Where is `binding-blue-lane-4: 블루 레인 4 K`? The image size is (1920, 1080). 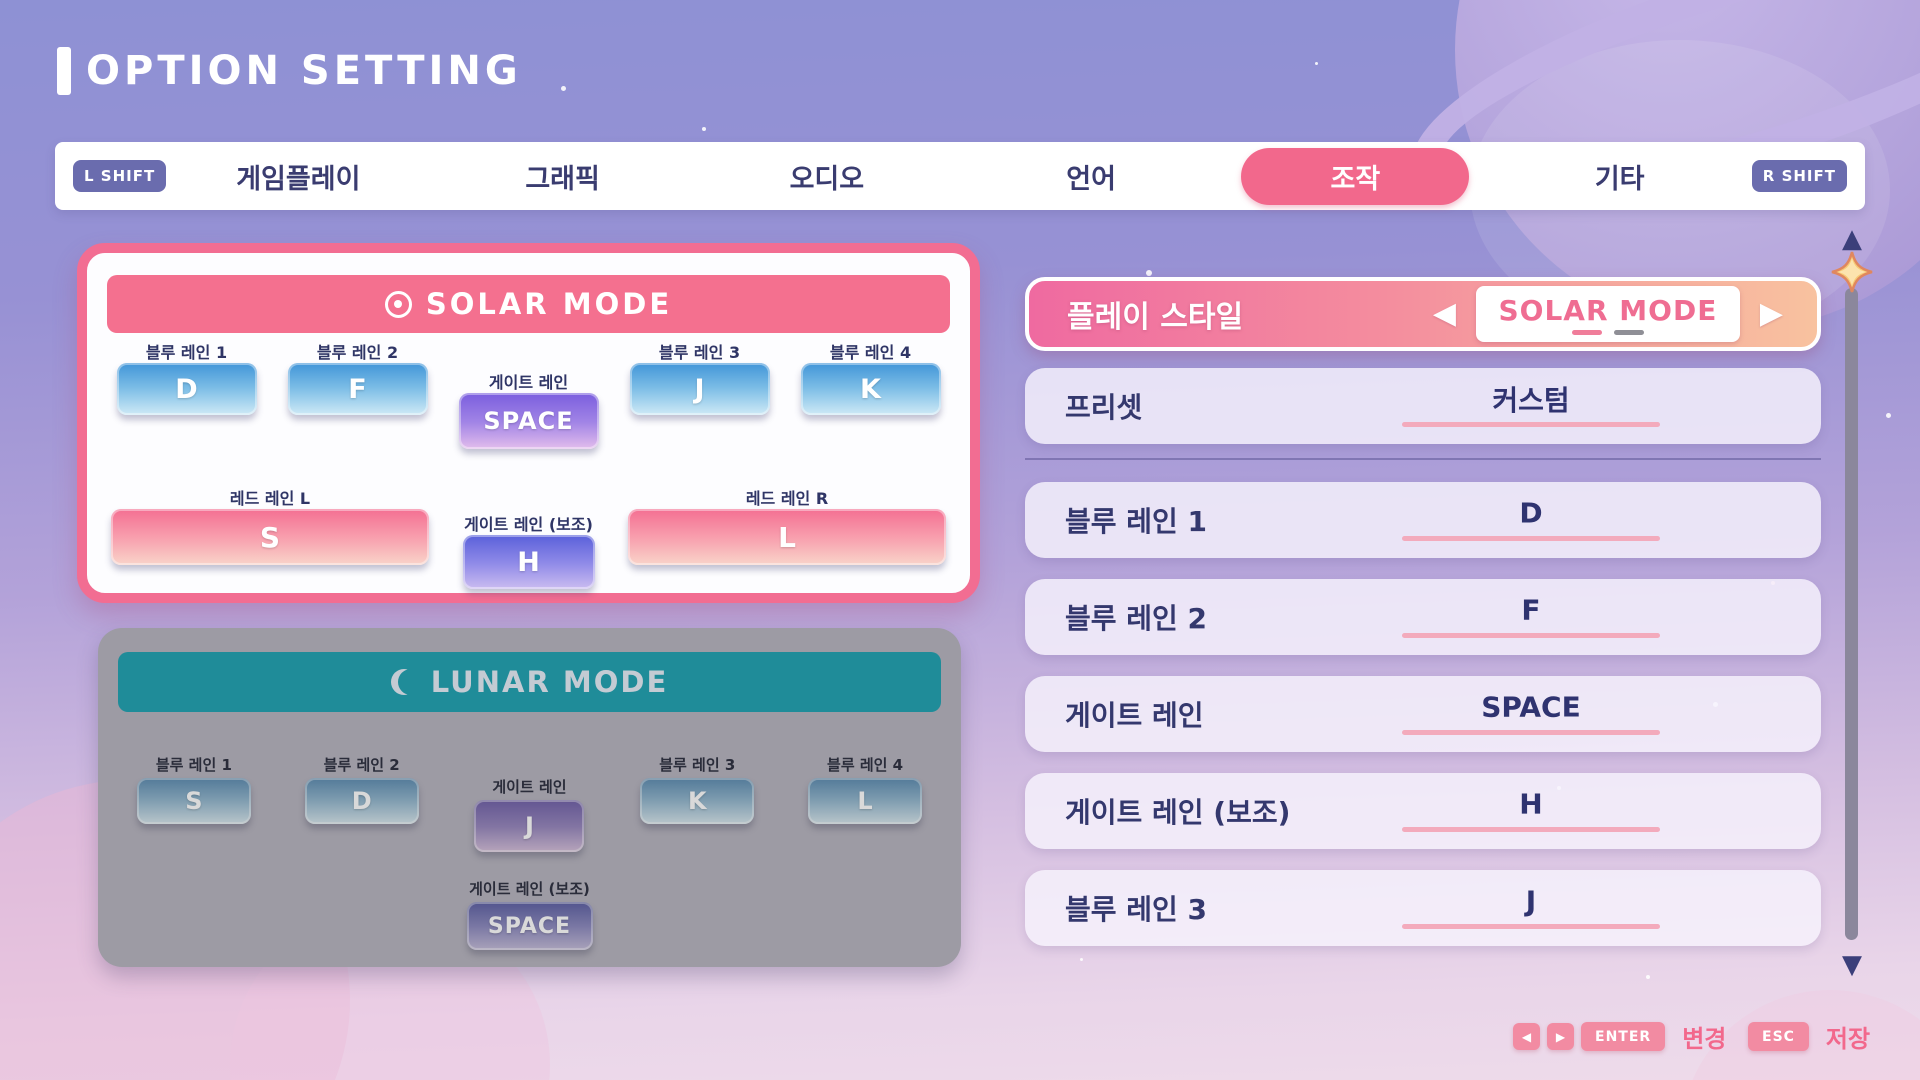 binding-blue-lane-4: 블루 레인 4 K is located at coordinates (870, 394).